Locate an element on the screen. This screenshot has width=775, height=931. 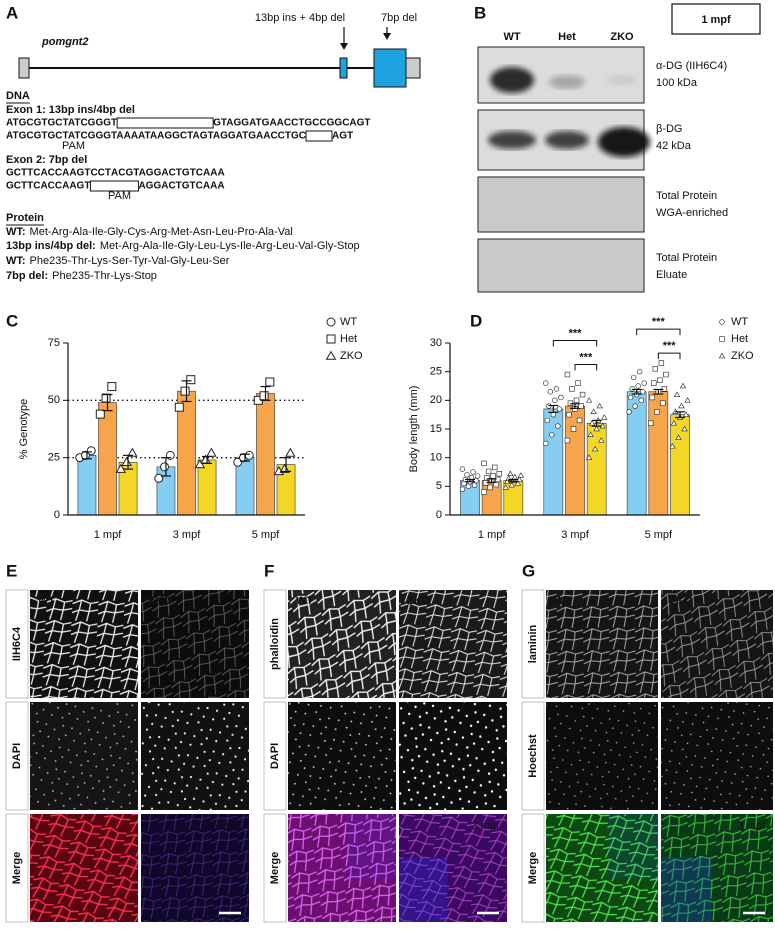
y-tick-label: 10 is located at coordinates (436, 458).